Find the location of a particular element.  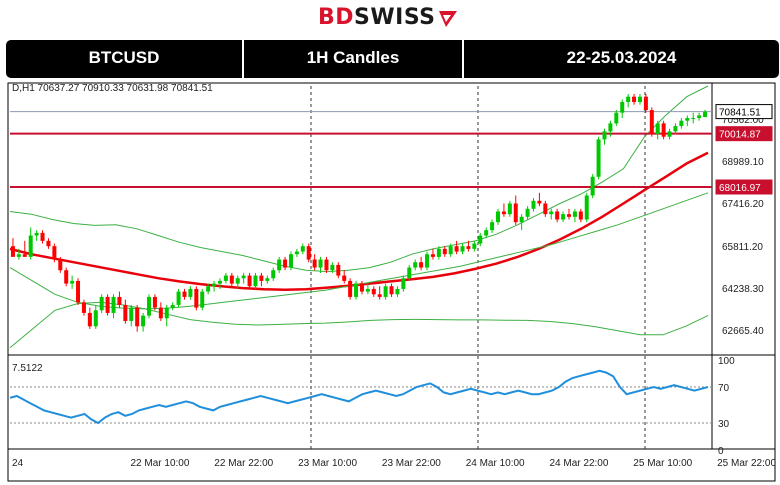

time-tick-label: 24 Mar 10:00 is located at coordinates (495, 463).